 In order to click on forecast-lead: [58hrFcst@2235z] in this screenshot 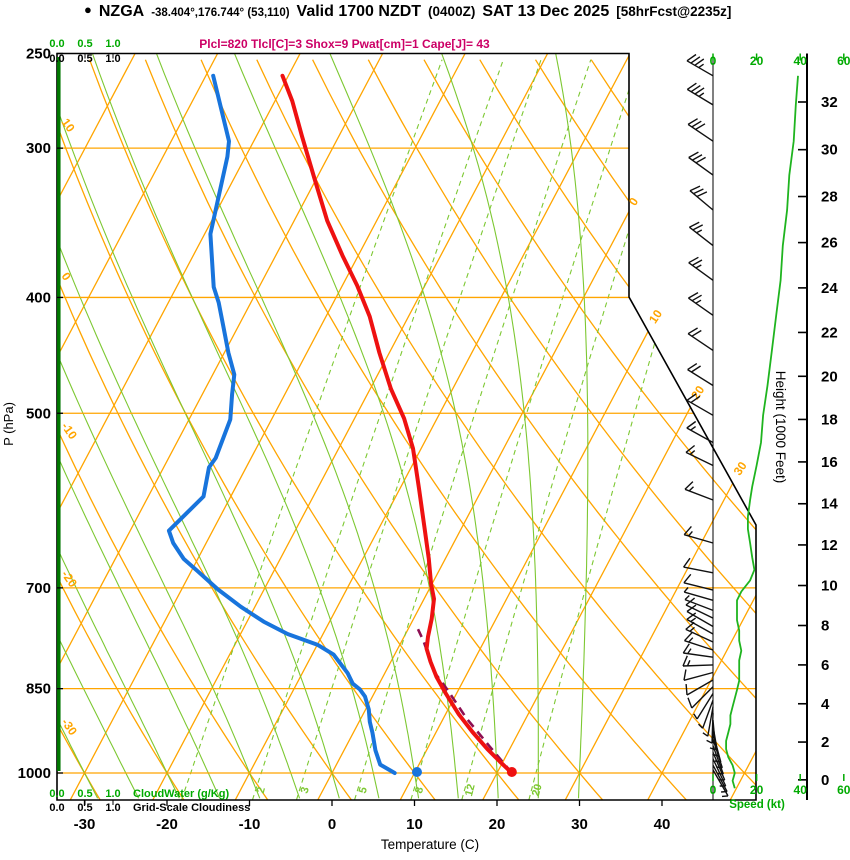, I will do `click(674, 11)`.